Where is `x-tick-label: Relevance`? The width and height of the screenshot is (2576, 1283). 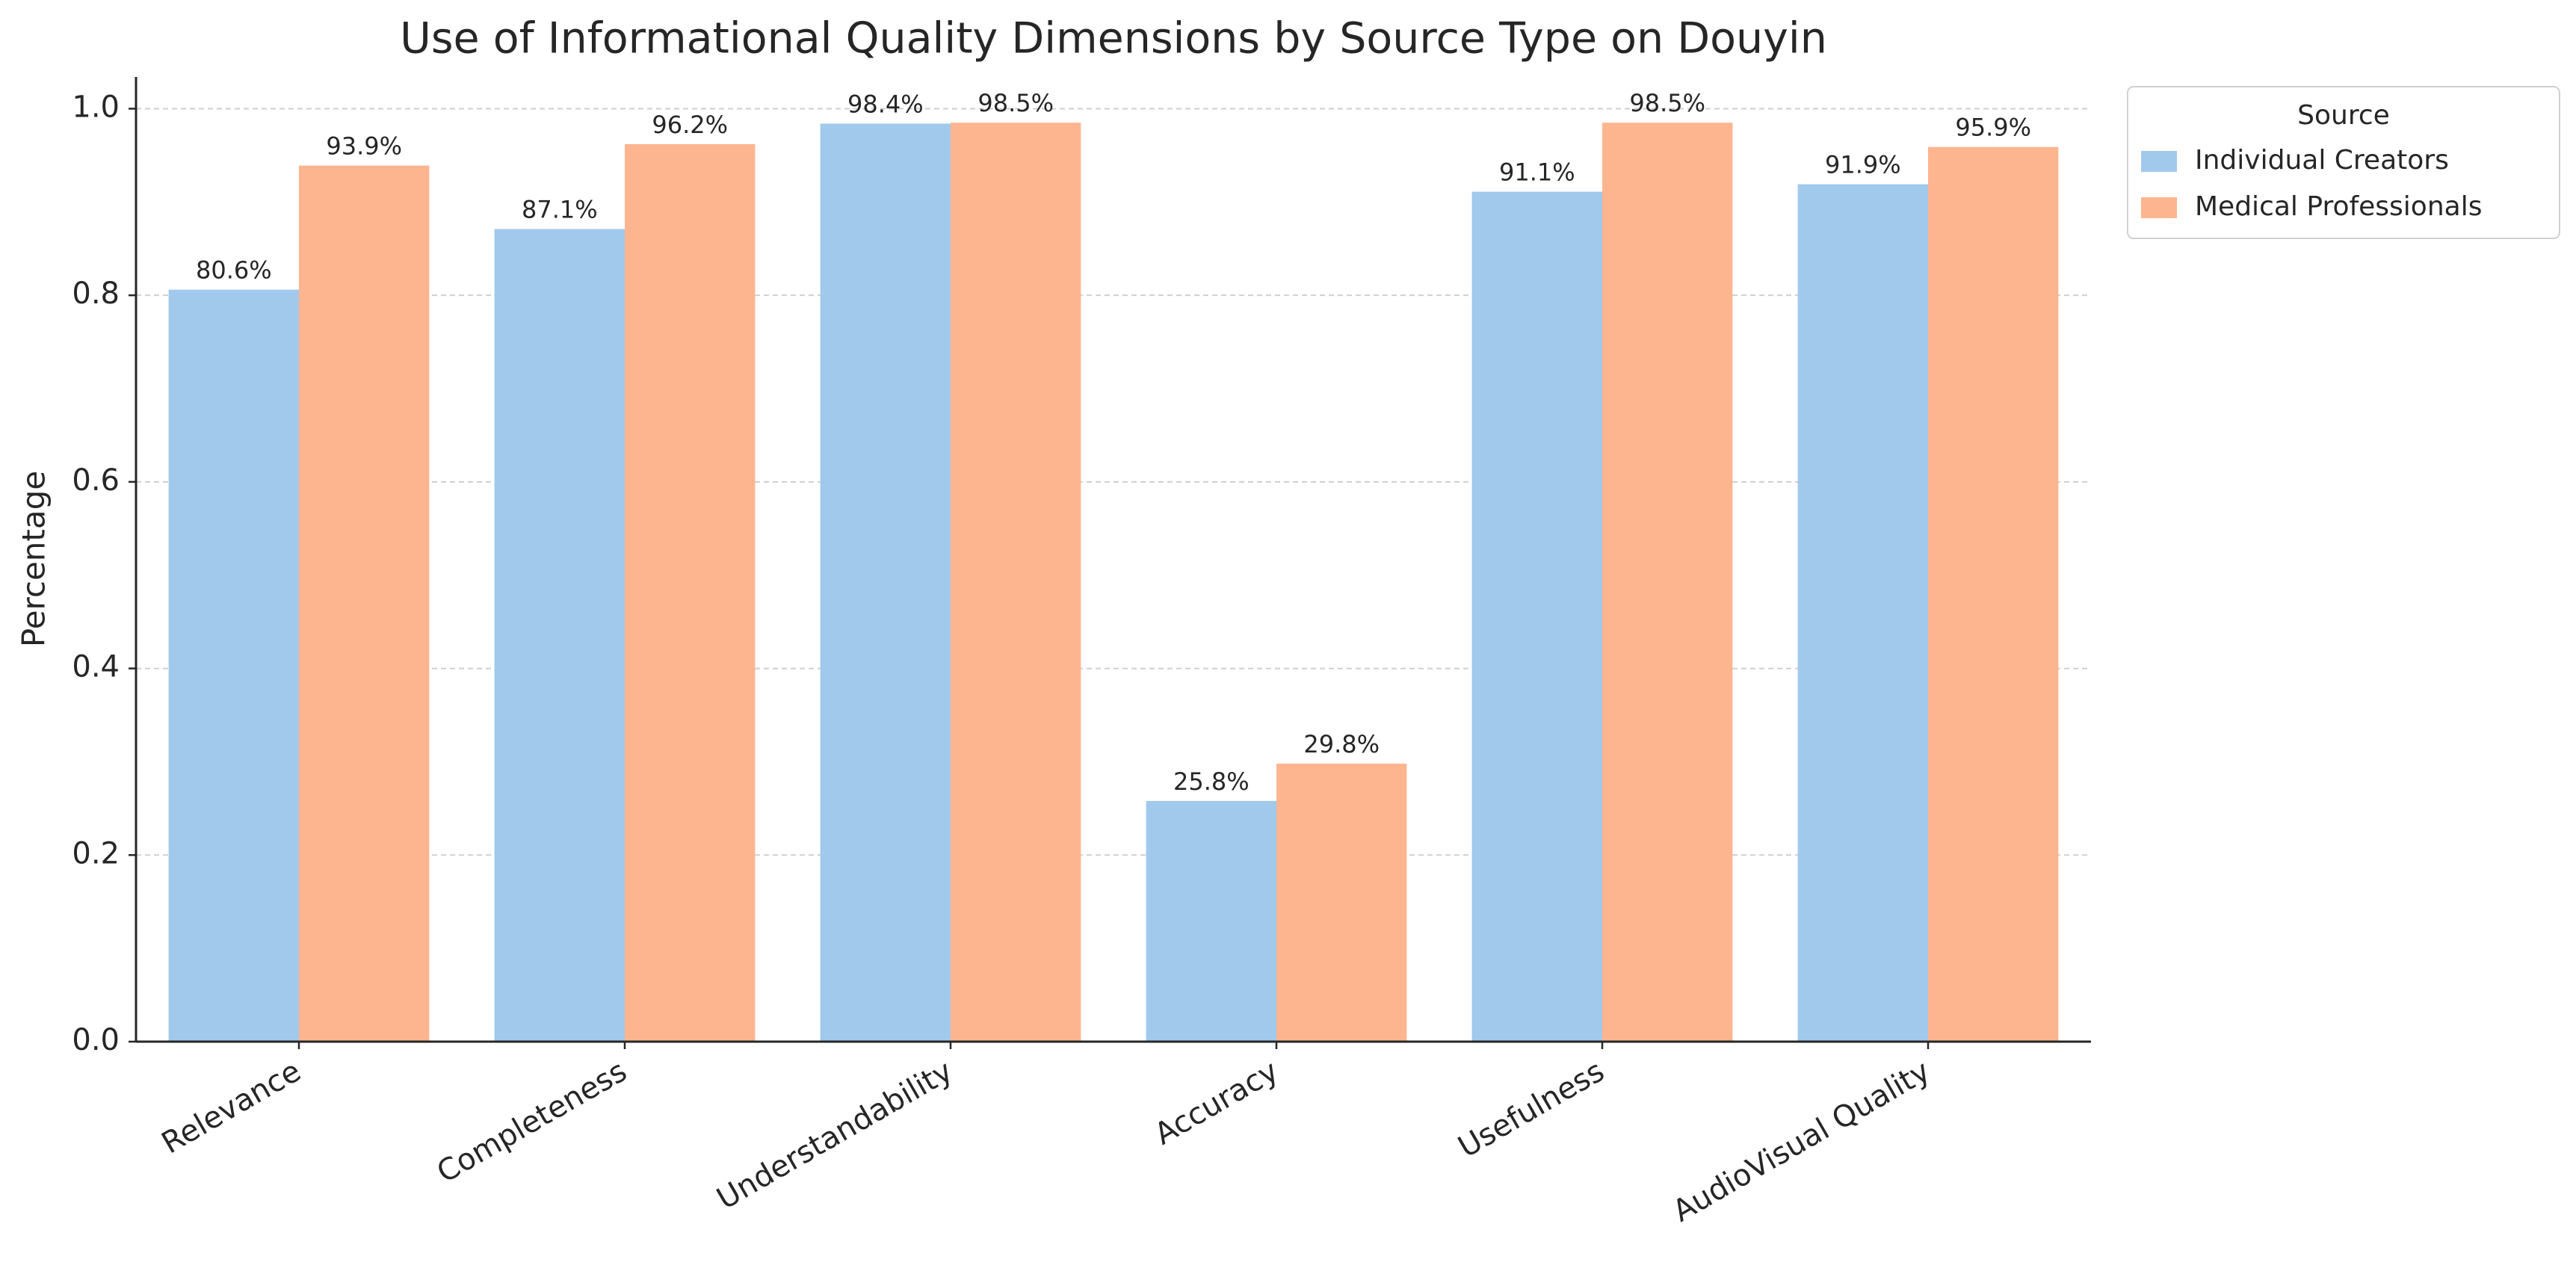 x-tick-label: Relevance is located at coordinates (231, 1107).